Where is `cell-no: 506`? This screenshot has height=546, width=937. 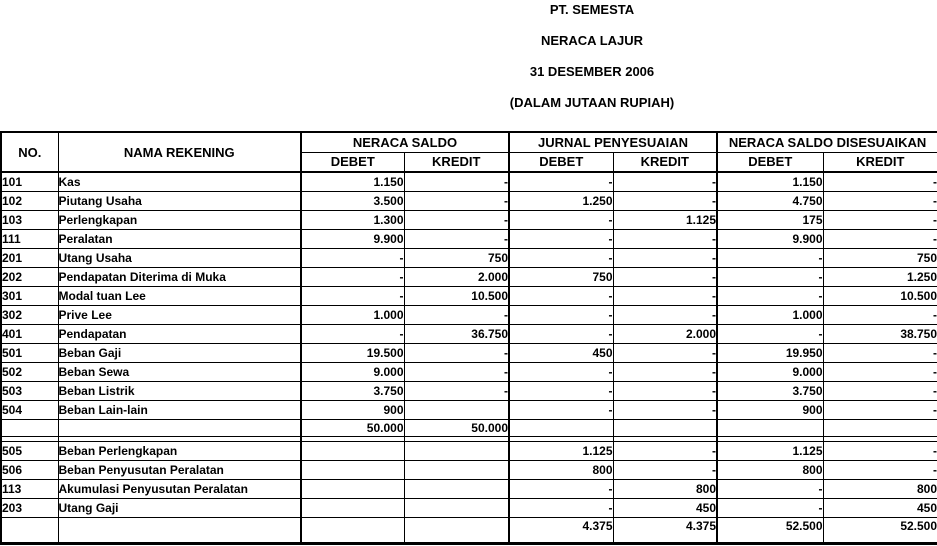 cell-no: 506 is located at coordinates (29, 469).